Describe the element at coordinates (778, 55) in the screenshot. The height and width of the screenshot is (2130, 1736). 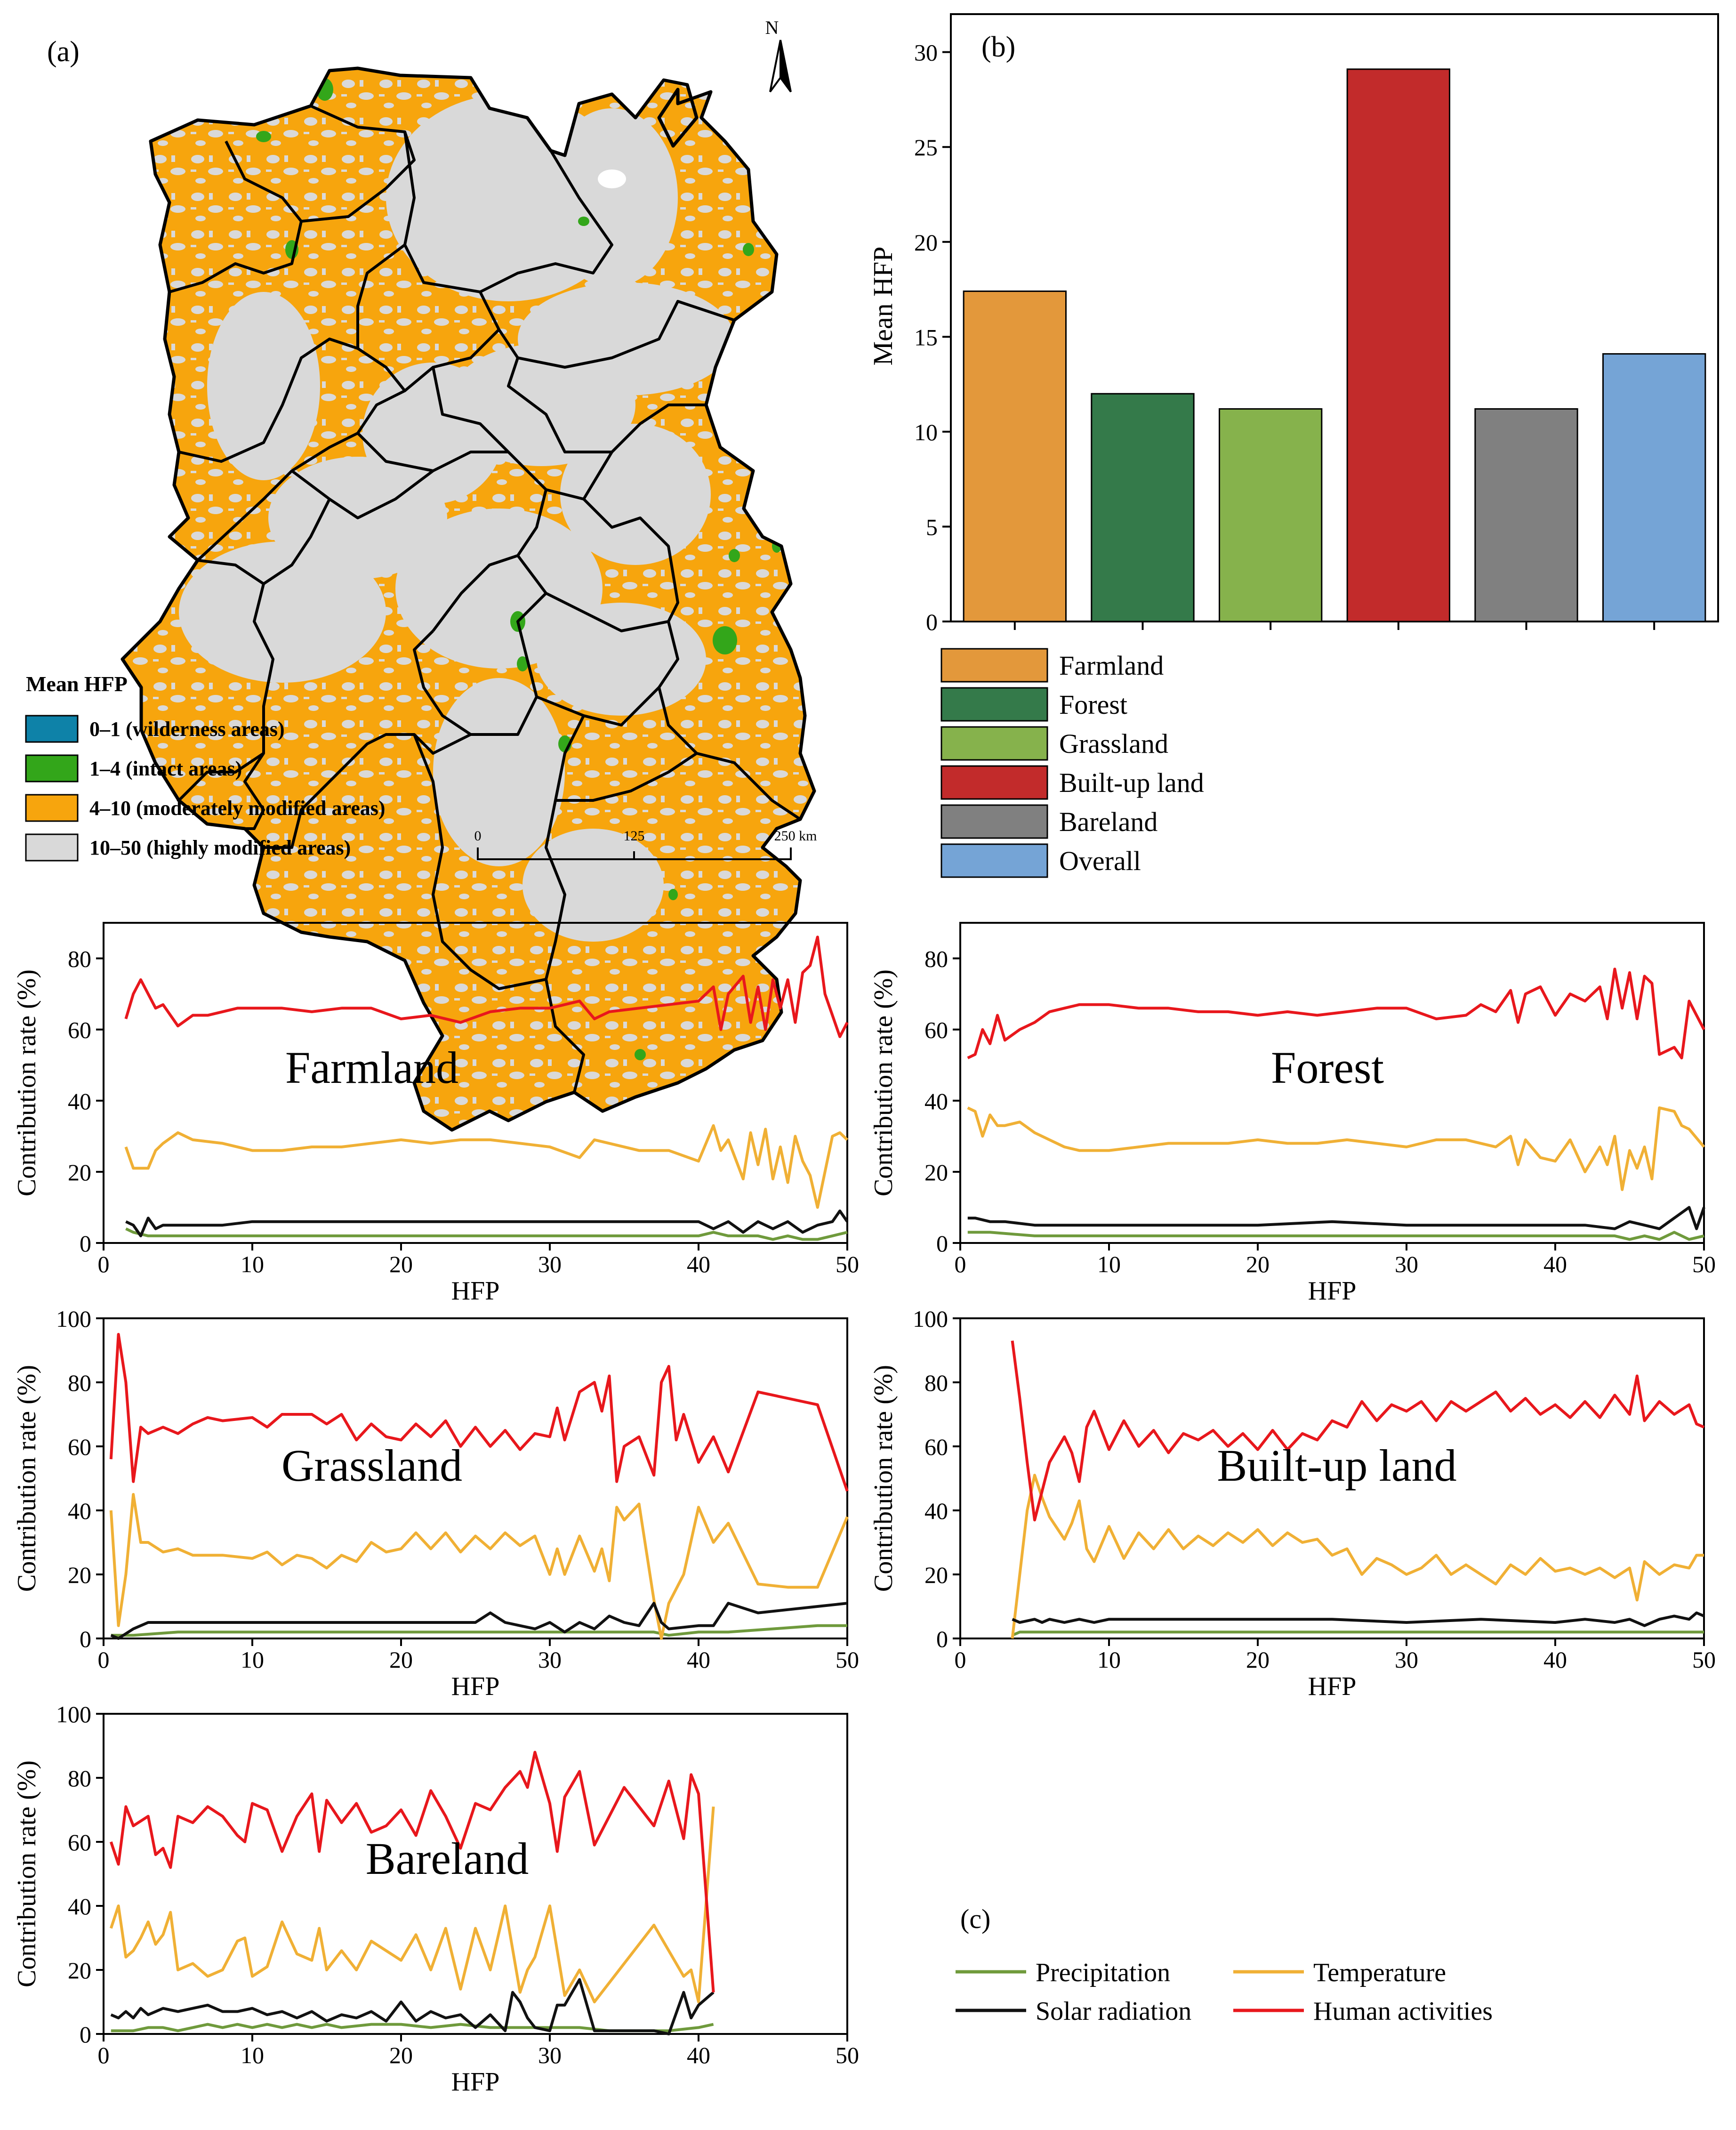
I see `north-arrow-icon: N` at that location.